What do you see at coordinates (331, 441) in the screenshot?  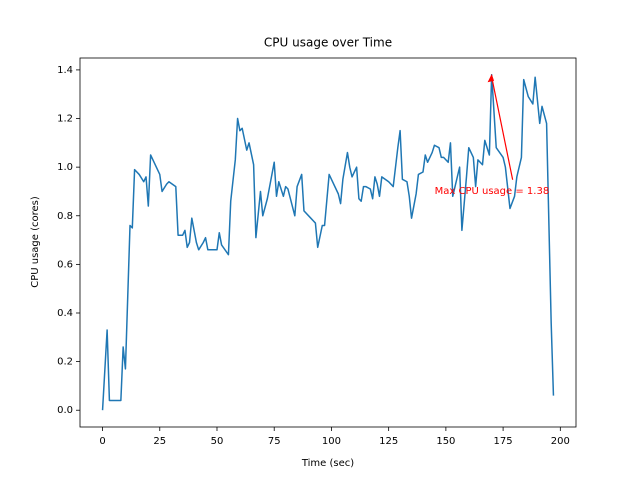 I see `x-tick-label: 100` at bounding box center [331, 441].